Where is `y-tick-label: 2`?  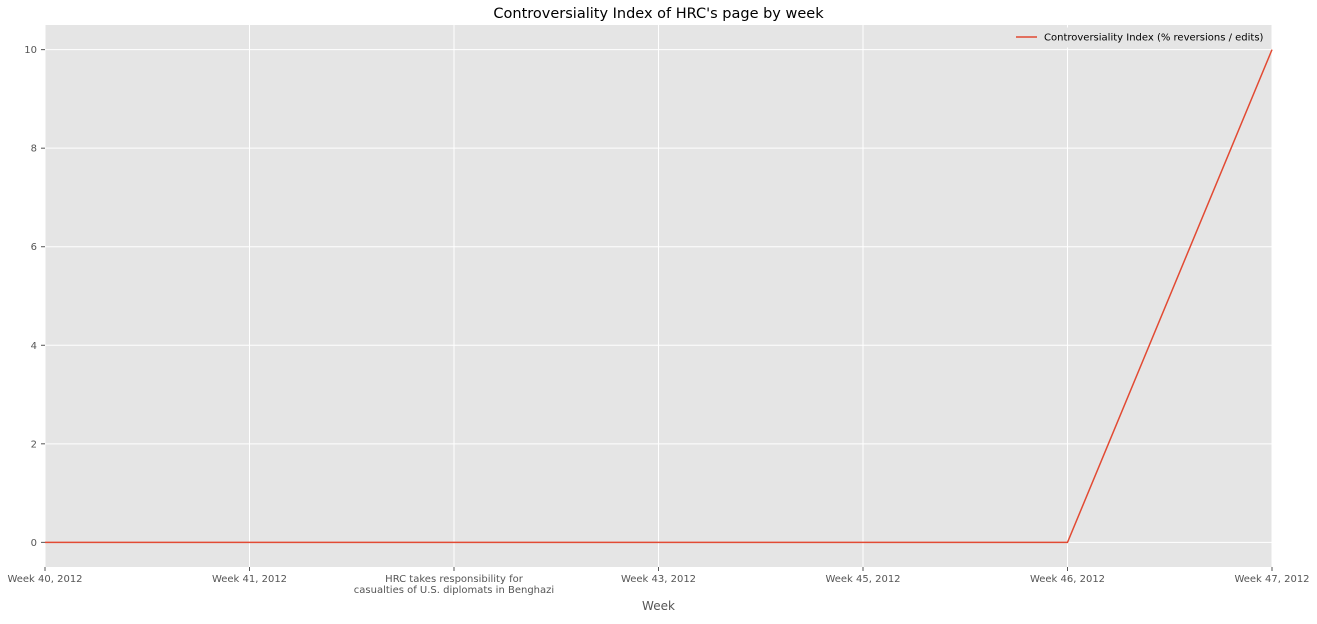 y-tick-label: 2 is located at coordinates (34, 444).